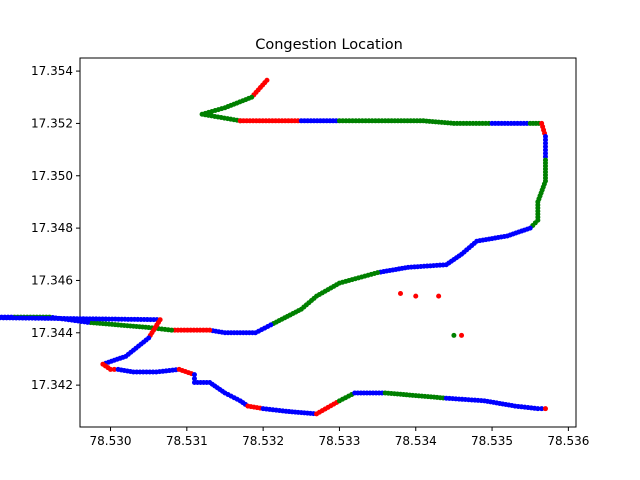 This screenshot has height=480, width=640. I want to click on y-tick-label: 17.350, so click(52, 176).